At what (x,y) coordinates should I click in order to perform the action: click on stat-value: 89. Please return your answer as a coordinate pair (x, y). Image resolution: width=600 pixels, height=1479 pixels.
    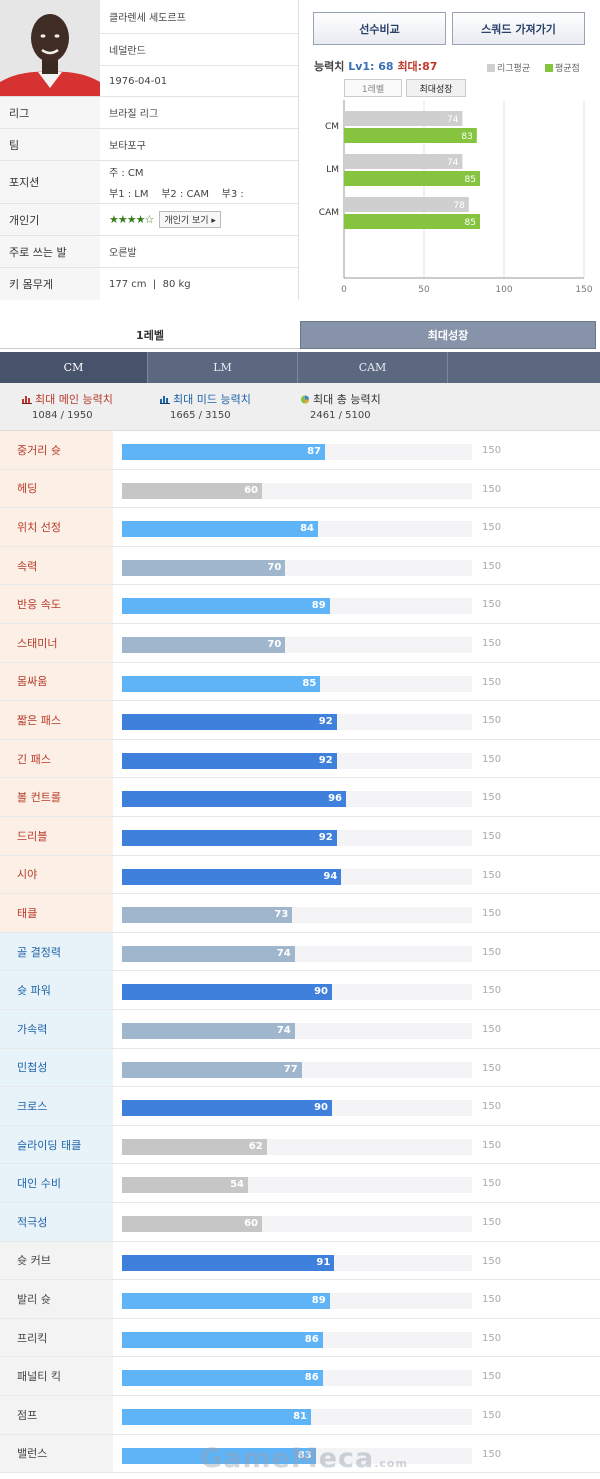
    Looking at the image, I should click on (318, 1301).